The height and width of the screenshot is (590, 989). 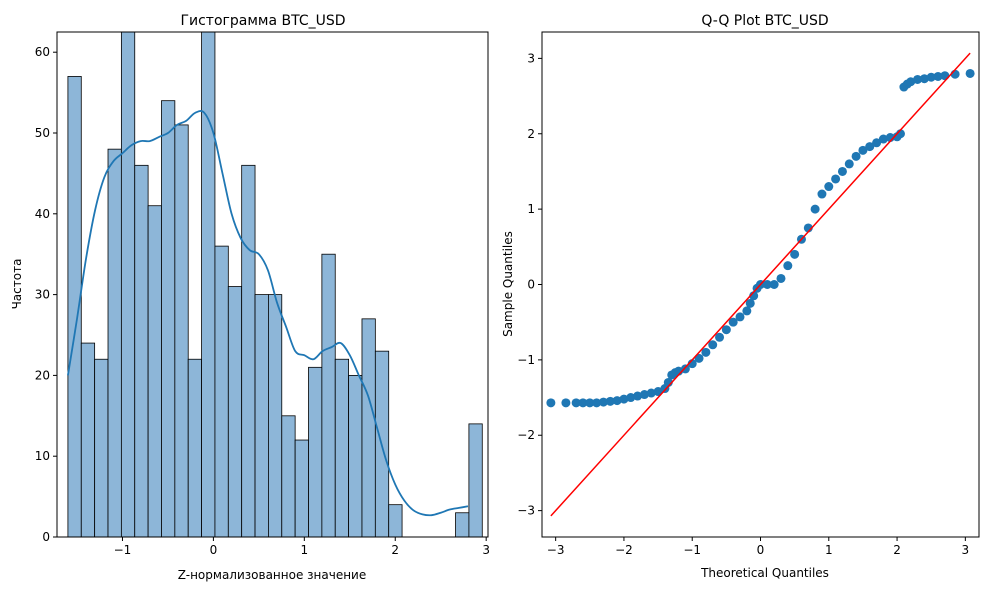 What do you see at coordinates (531, 58) in the screenshot?
I see `y-tick-label: 3` at bounding box center [531, 58].